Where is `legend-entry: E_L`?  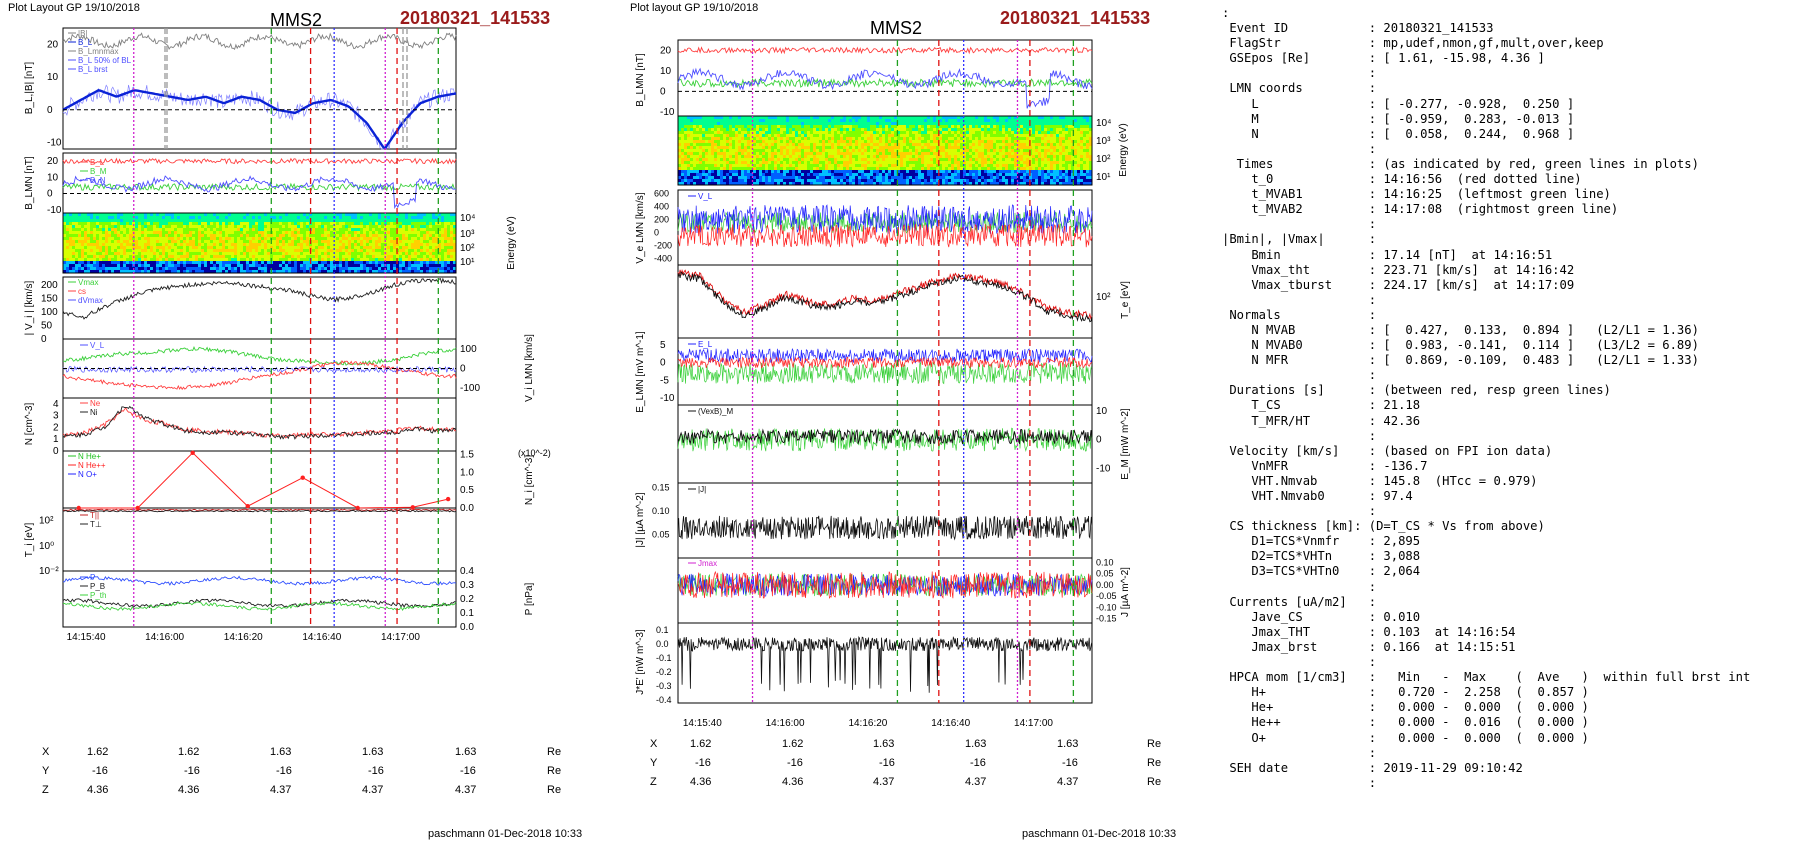 legend-entry: E_L is located at coordinates (705, 344).